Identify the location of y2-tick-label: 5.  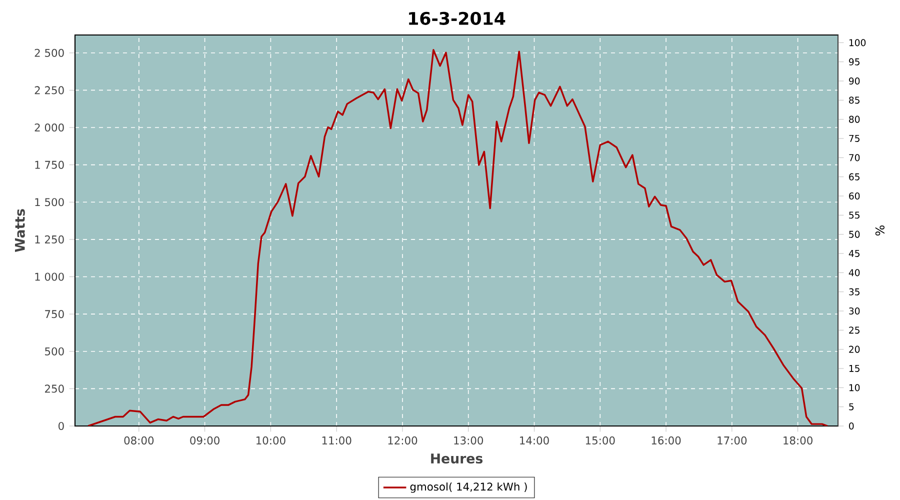
(851, 406).